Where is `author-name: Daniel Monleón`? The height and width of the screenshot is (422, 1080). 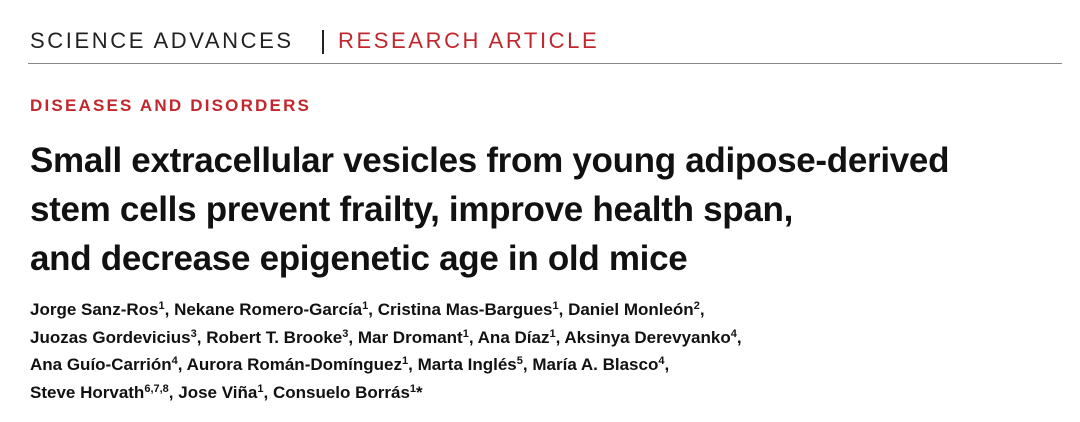 author-name: Daniel Monleón is located at coordinates (631, 309).